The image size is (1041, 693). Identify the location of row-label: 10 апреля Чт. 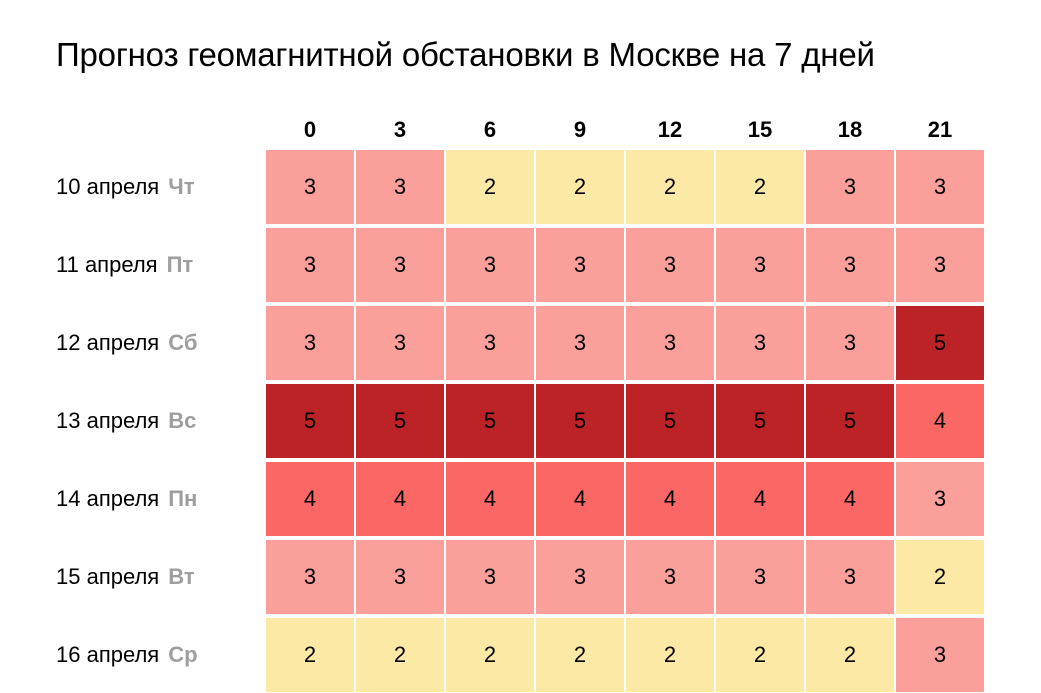
(146, 187).